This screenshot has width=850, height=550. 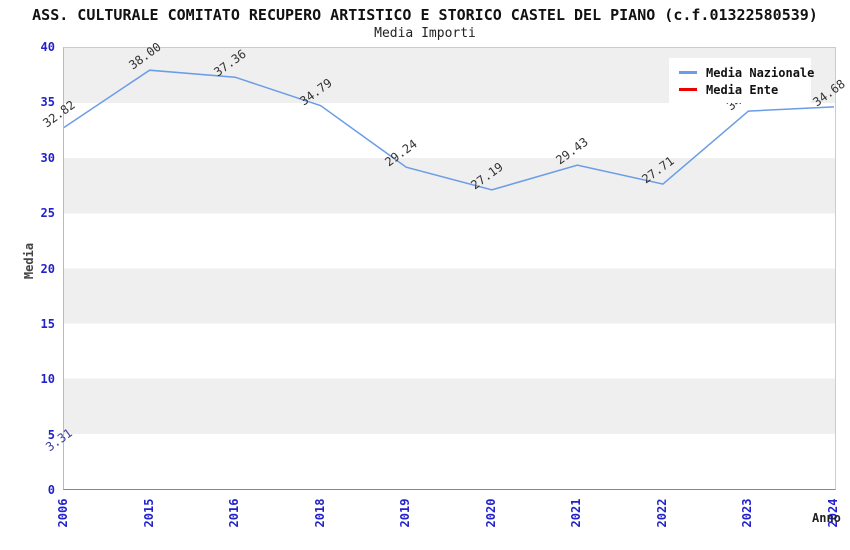 I want to click on media-nazionale-line-swatch, so click(x=688, y=72).